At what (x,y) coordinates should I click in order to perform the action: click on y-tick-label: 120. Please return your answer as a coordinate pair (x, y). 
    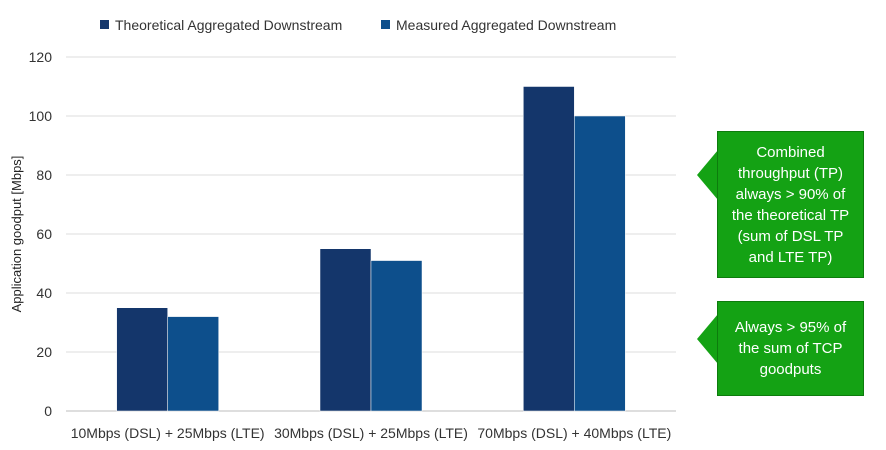
    Looking at the image, I should click on (41, 57).